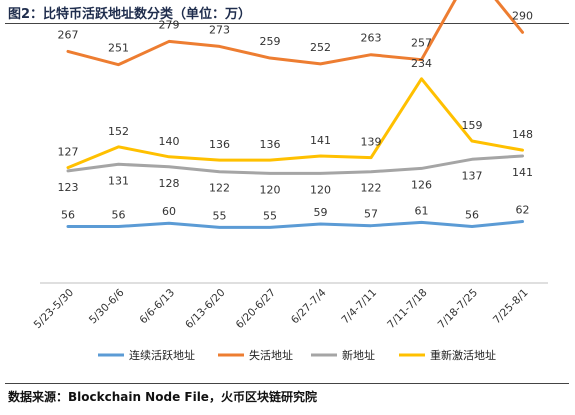  I want to click on x-tick-label: 6/20-6/27, so click(256, 309).